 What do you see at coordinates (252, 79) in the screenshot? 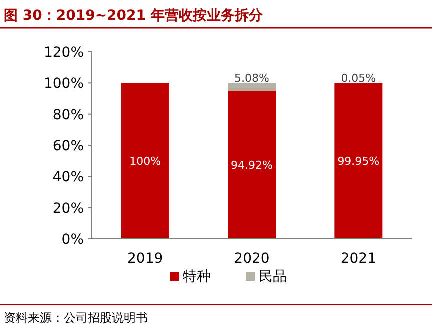
I see `data-label: 5.08%` at bounding box center [252, 79].